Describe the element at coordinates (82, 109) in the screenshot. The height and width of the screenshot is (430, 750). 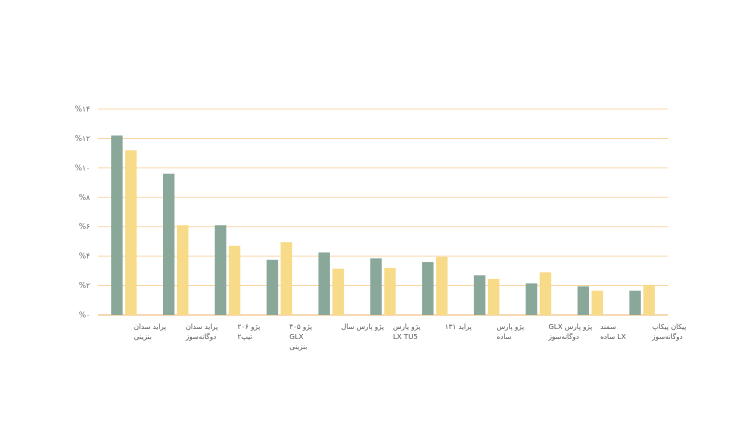
I see `y-tick-label: %۱۴` at that location.